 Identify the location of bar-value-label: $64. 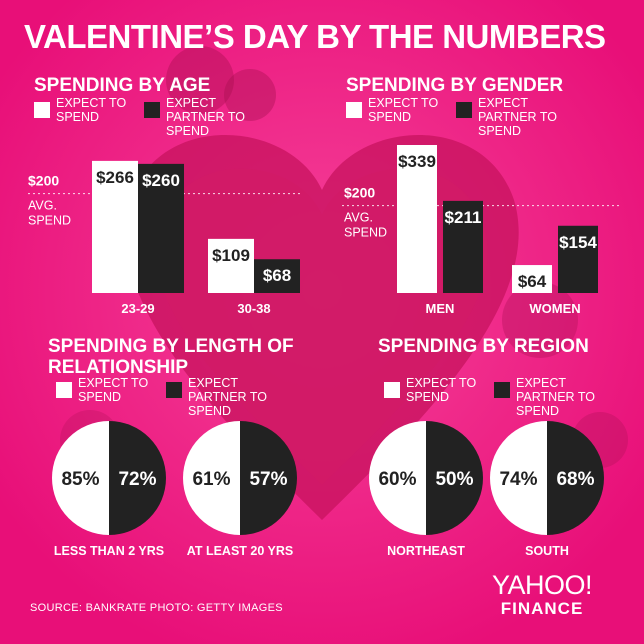
(532, 281).